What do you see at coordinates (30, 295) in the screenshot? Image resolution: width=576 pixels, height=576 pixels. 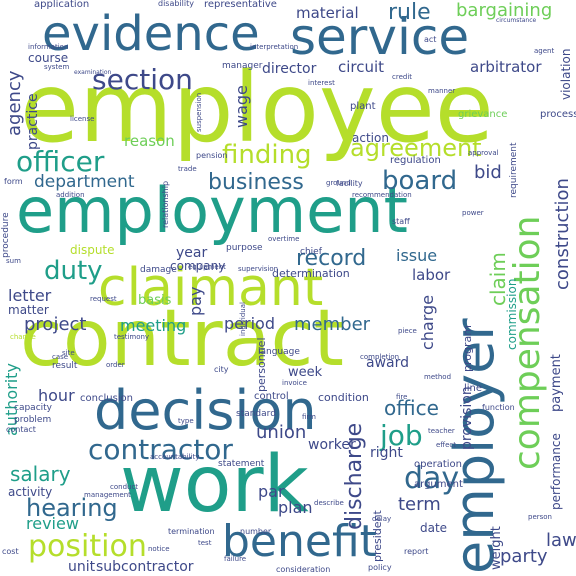 I see `word-letter: letter` at bounding box center [30, 295].